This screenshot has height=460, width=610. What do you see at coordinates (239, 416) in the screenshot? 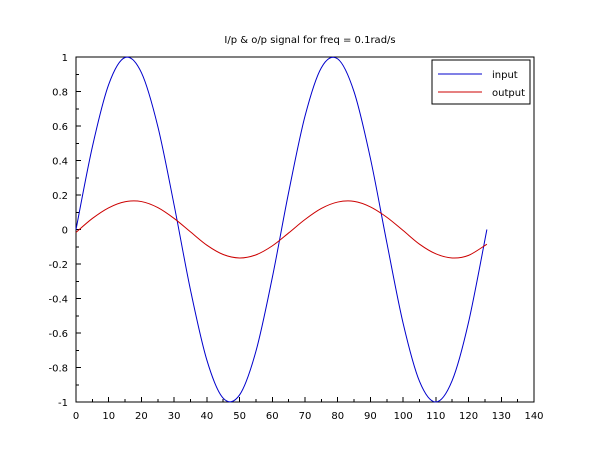
I see `x-tick-label: 50` at bounding box center [239, 416].